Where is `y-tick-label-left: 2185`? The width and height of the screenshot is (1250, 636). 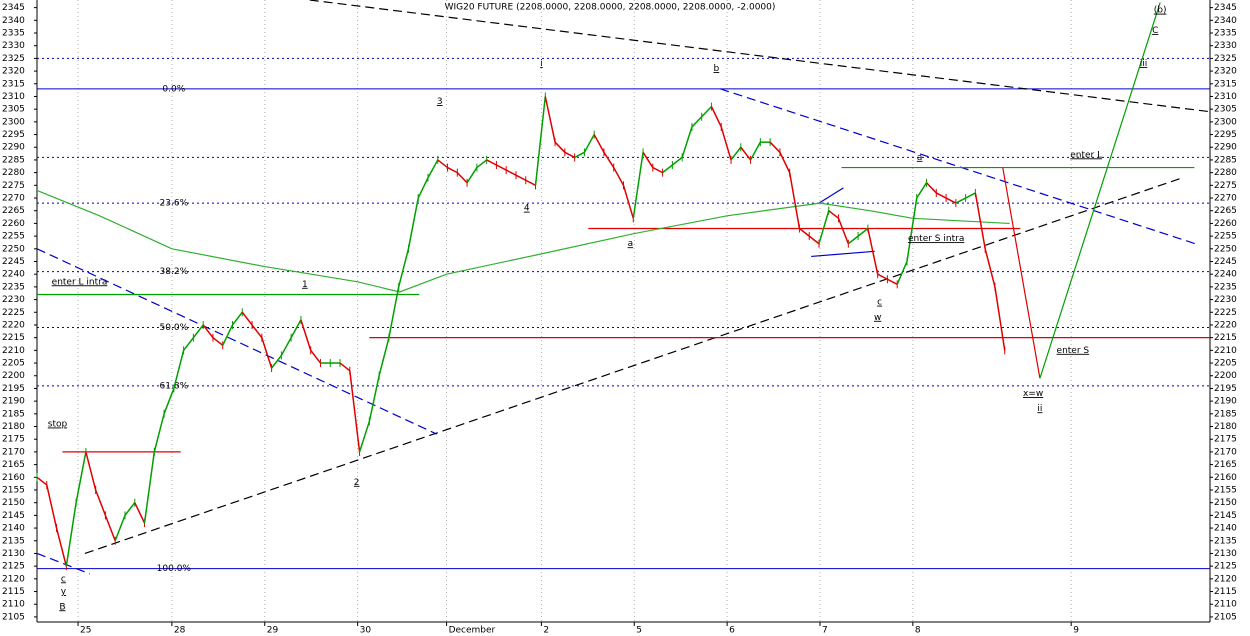
y-tick-label-left: 2185 is located at coordinates (13, 414).